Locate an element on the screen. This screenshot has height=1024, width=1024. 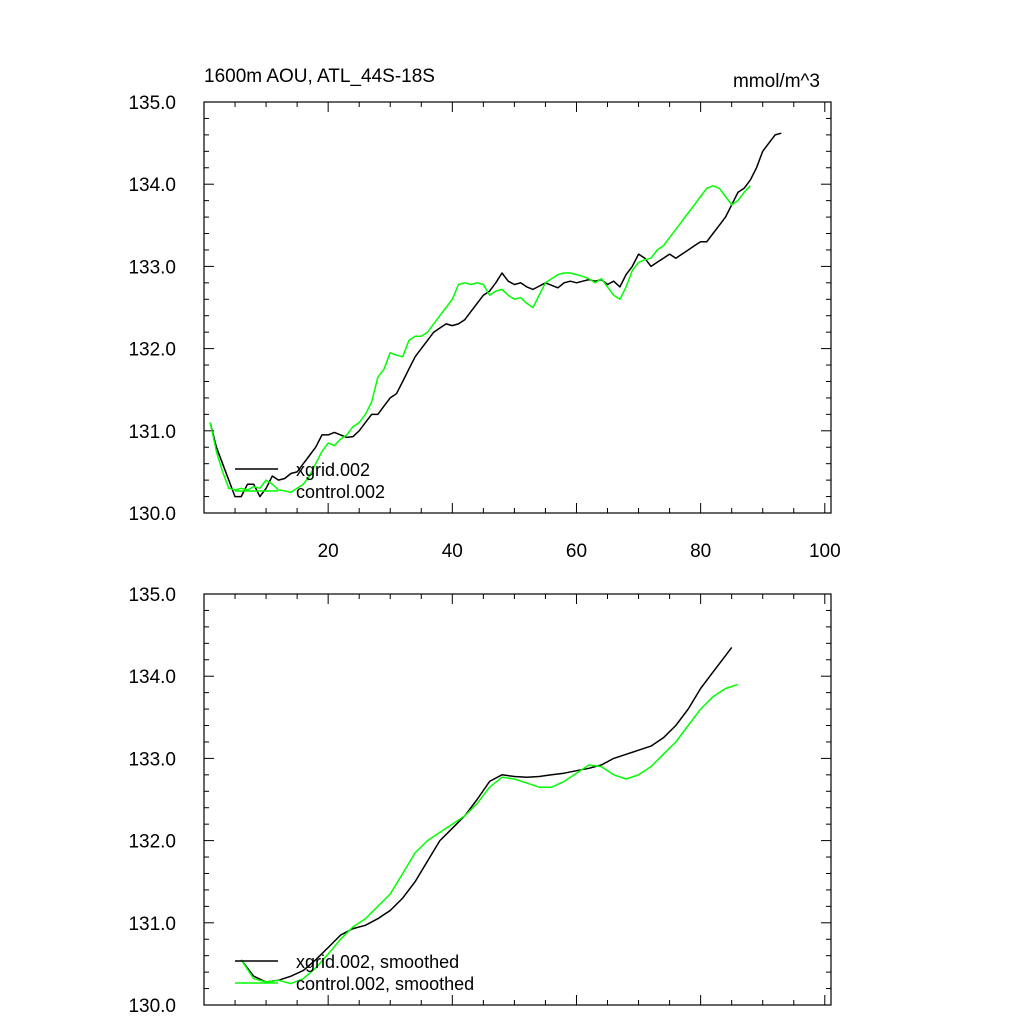
legend-label-control: control.002 is located at coordinates (340, 492).